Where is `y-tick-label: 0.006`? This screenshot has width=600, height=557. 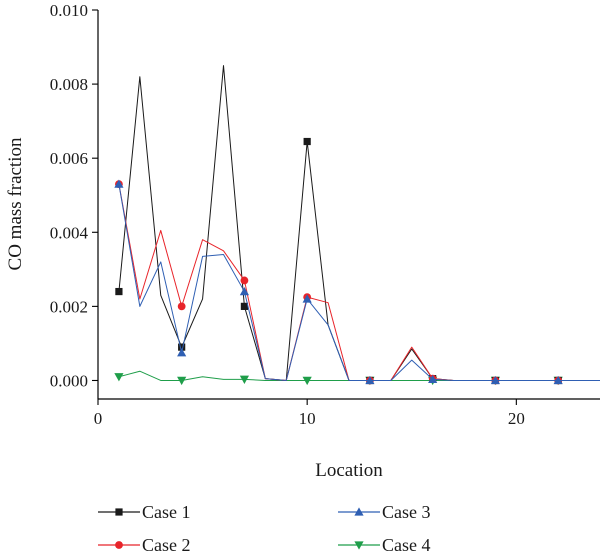 y-tick-label: 0.006 is located at coordinates (69, 158).